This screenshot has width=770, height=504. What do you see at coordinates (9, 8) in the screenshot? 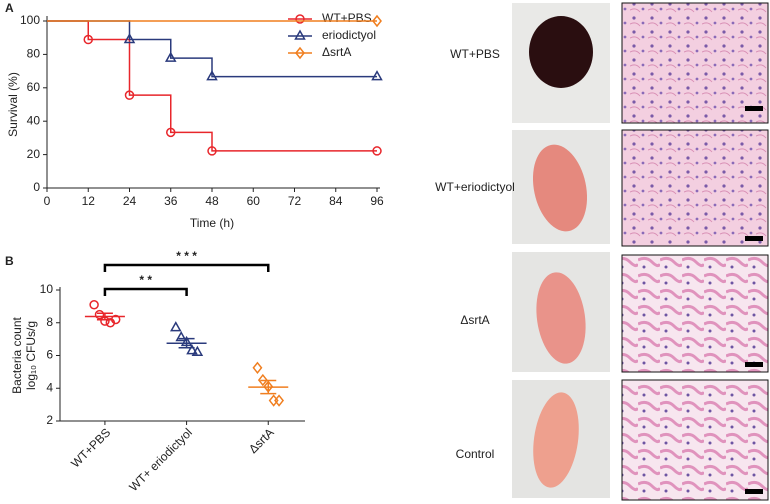
I see `panel-letter: A` at bounding box center [9, 8].